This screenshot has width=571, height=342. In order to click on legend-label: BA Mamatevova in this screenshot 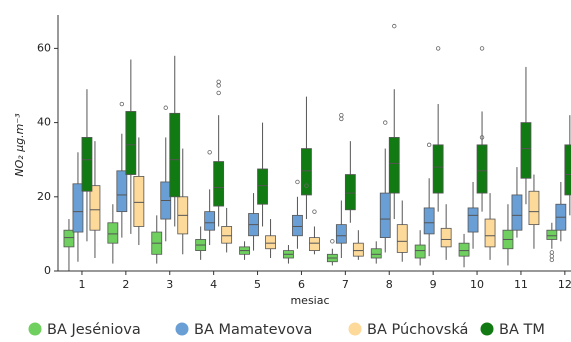, I will do `click(253, 330)`.